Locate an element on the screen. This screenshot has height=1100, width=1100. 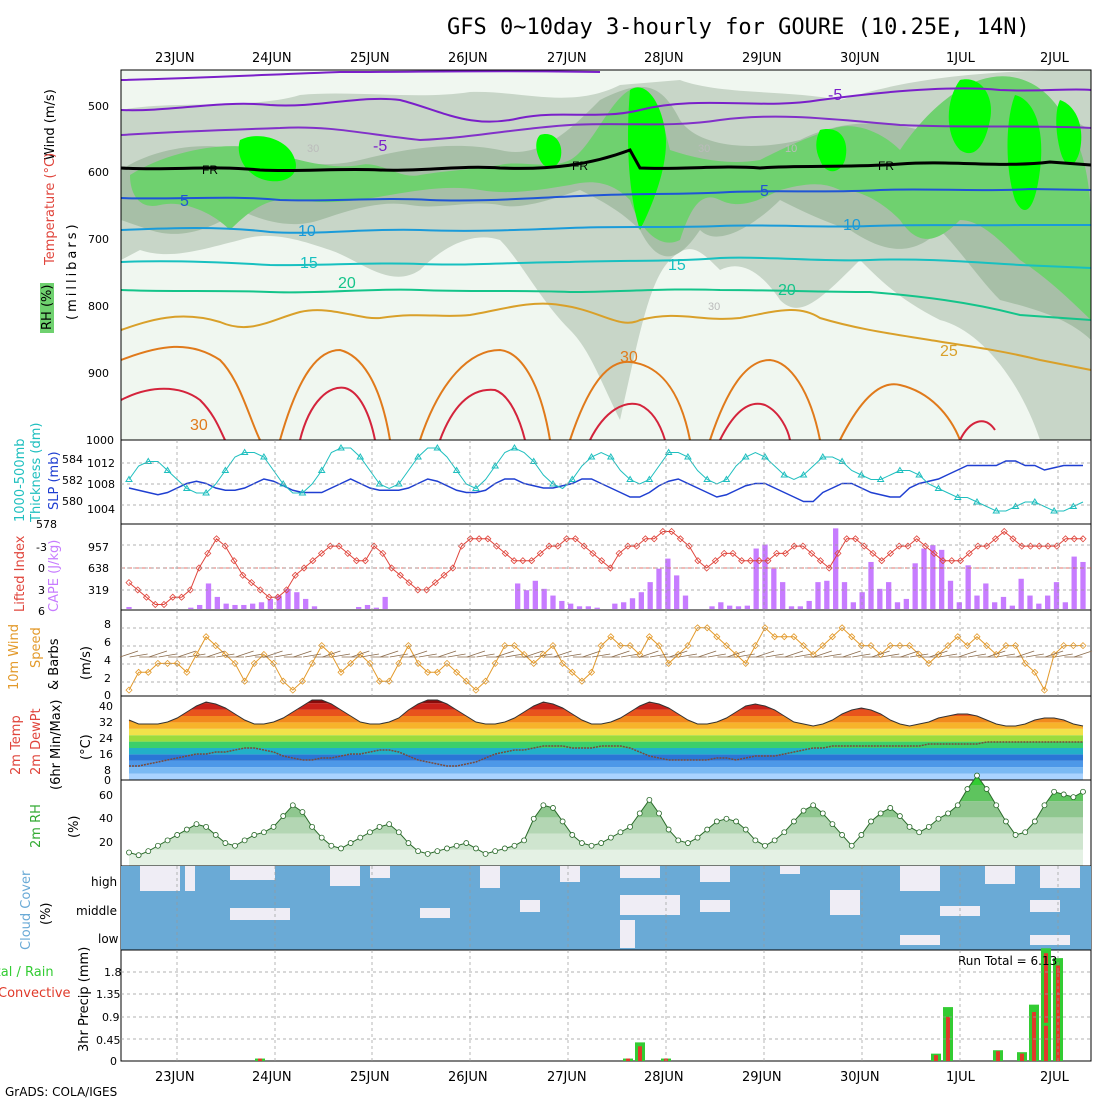
thickness-tick: 578 is located at coordinates (46, 524).